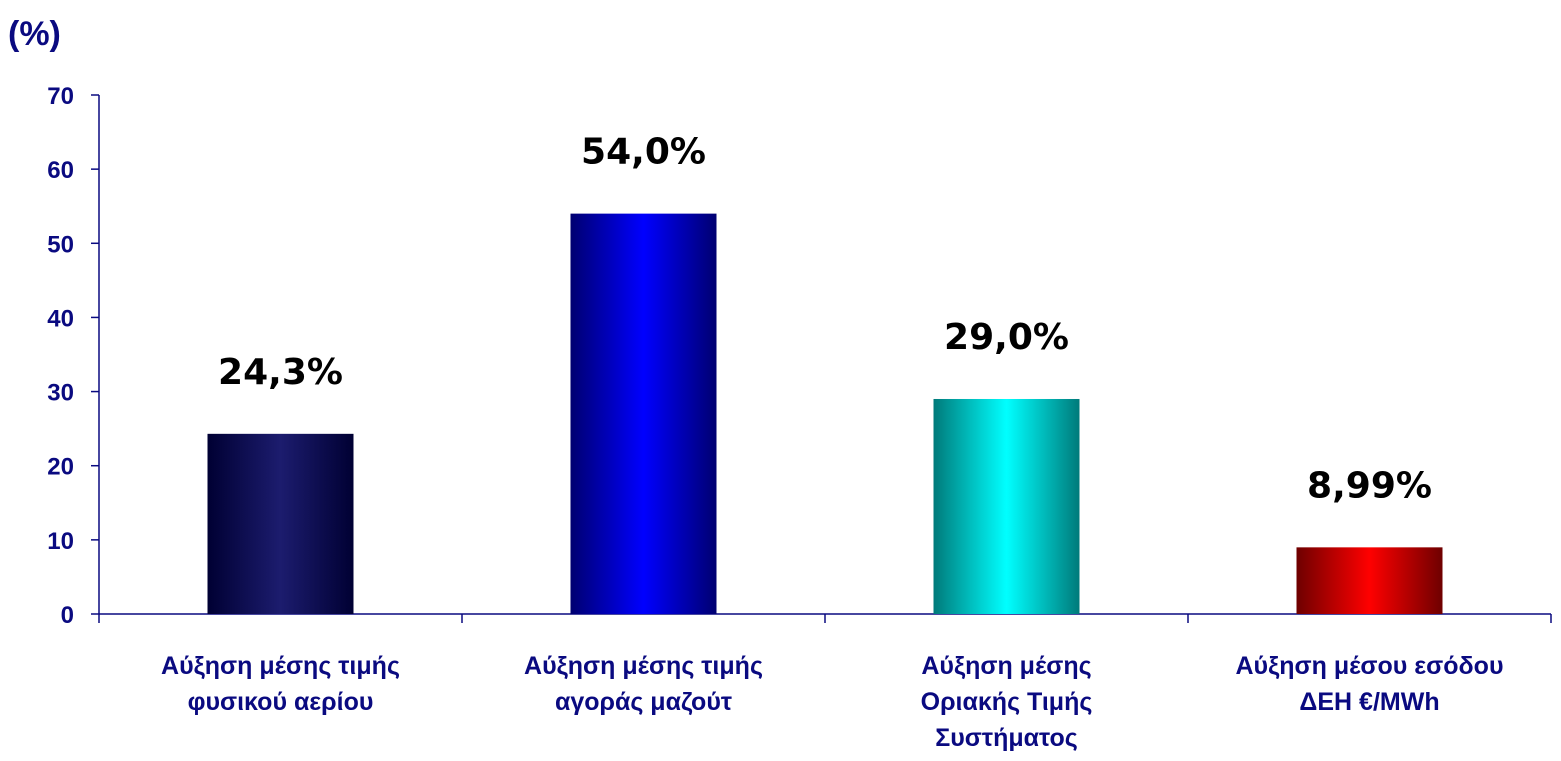  What do you see at coordinates (280, 372) in the screenshot?
I see `data-label-1: 24,3%` at bounding box center [280, 372].